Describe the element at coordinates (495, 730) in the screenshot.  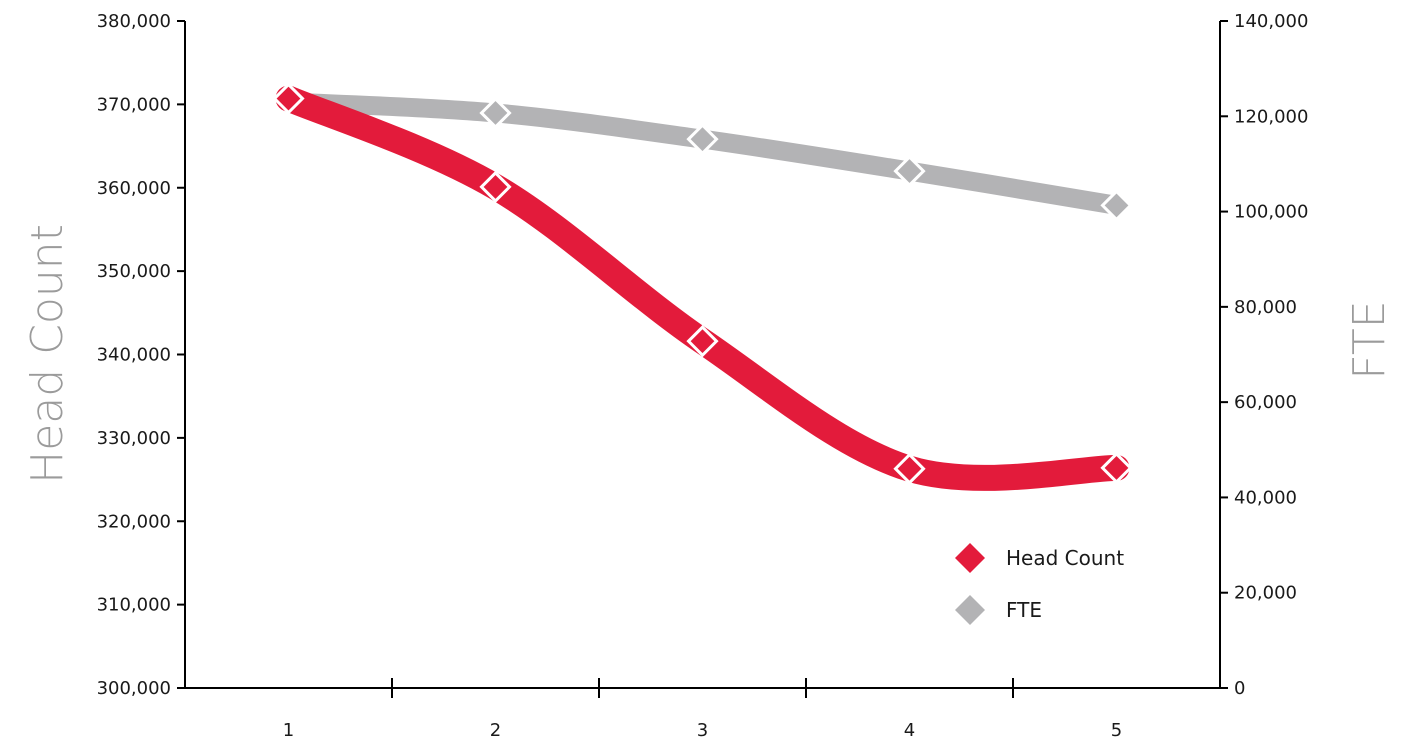
I see `x-tick-label: 2` at that location.